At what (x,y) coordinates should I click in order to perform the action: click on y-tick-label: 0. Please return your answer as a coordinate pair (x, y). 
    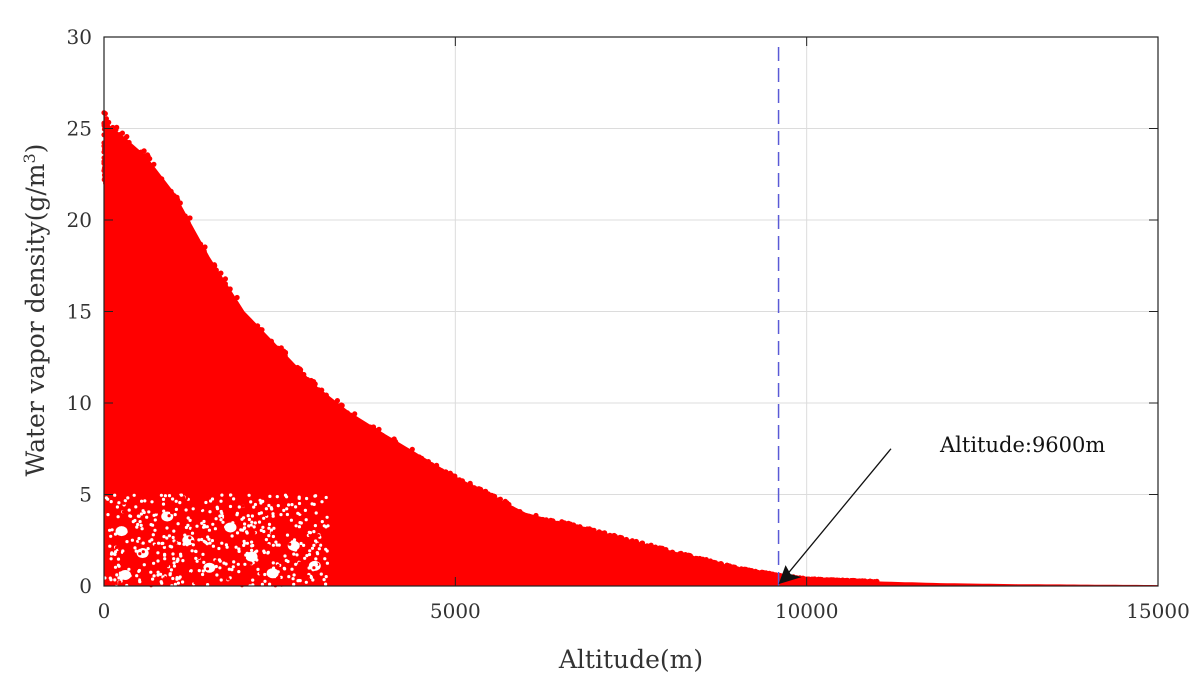
    Looking at the image, I should click on (85, 586).